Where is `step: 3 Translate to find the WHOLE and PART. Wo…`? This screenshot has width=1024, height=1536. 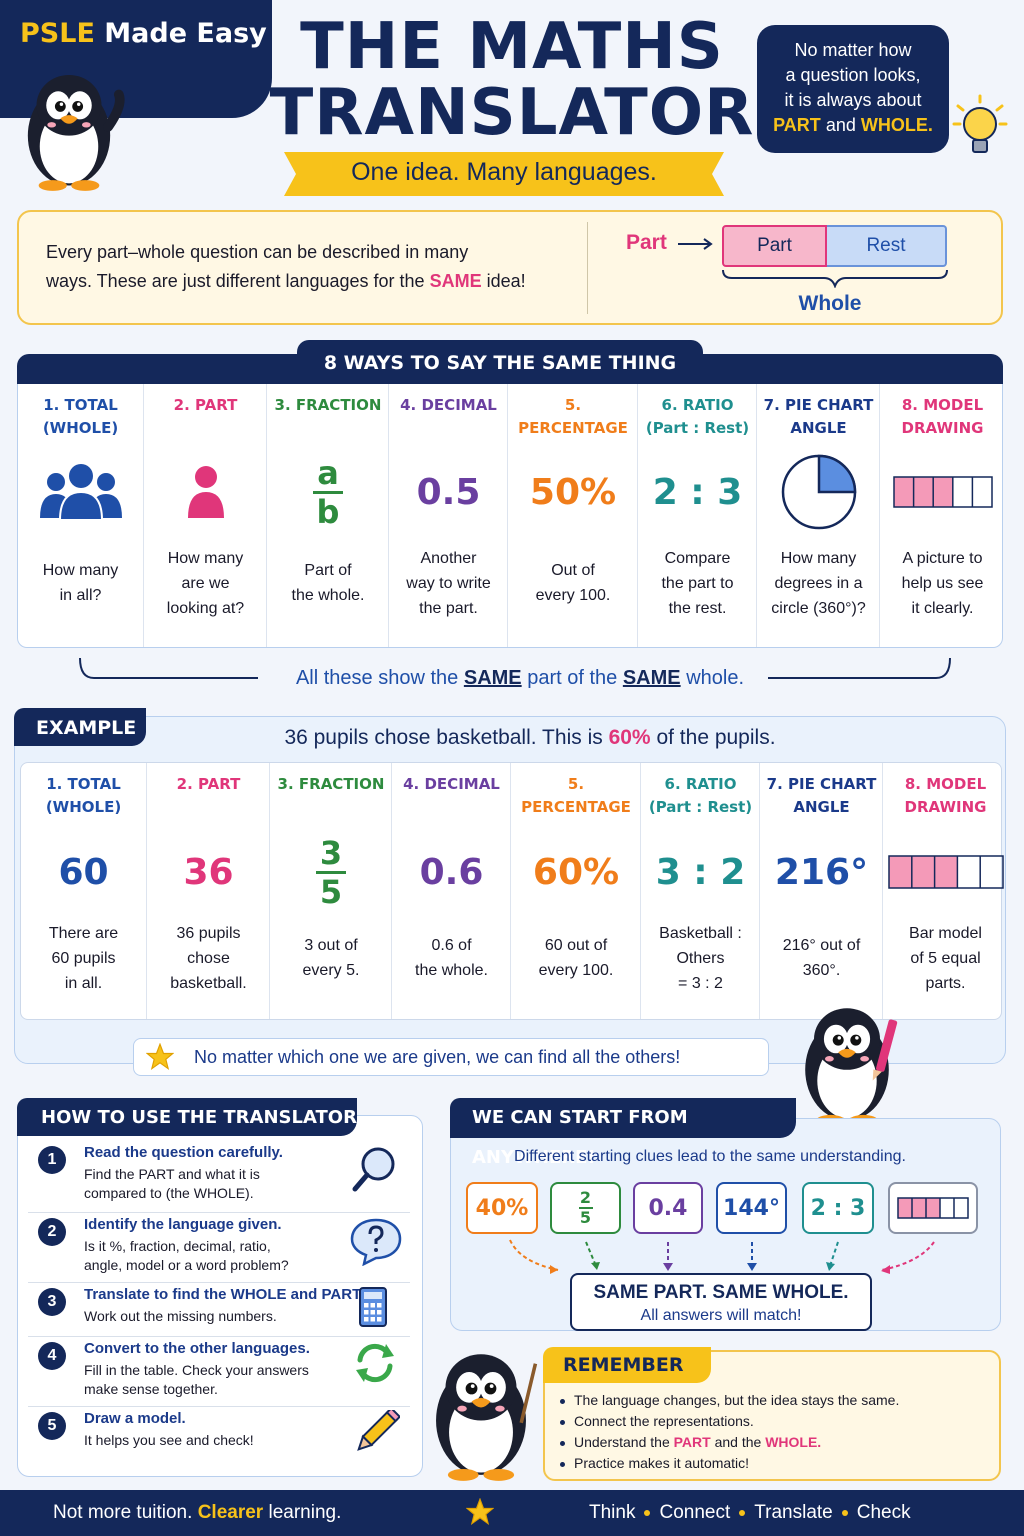
step: 3 Translate to find the WHOLE and PART. Wo… is located at coordinates (219, 1309).